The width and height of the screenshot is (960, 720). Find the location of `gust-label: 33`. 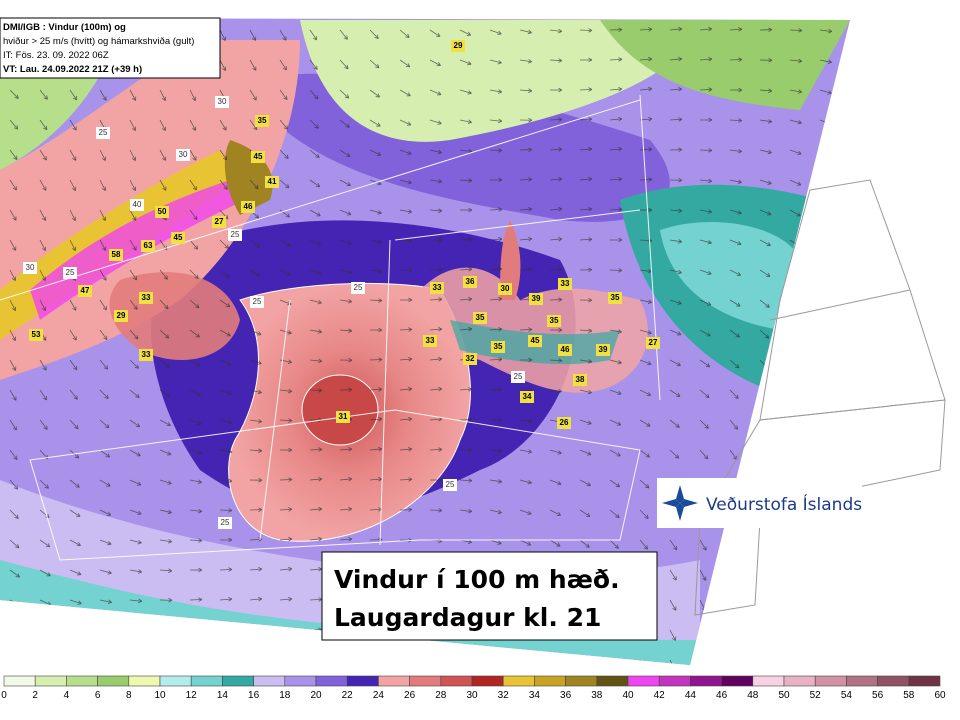

gust-label: 33 is located at coordinates (565, 283).